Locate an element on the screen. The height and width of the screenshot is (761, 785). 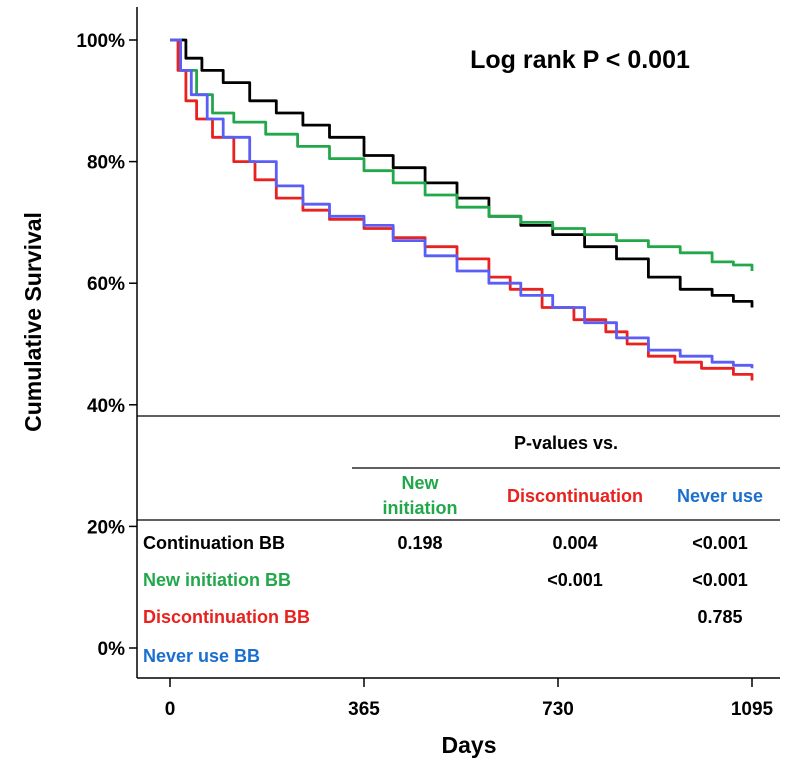
y-tick-label: 100% is located at coordinates (100, 41).